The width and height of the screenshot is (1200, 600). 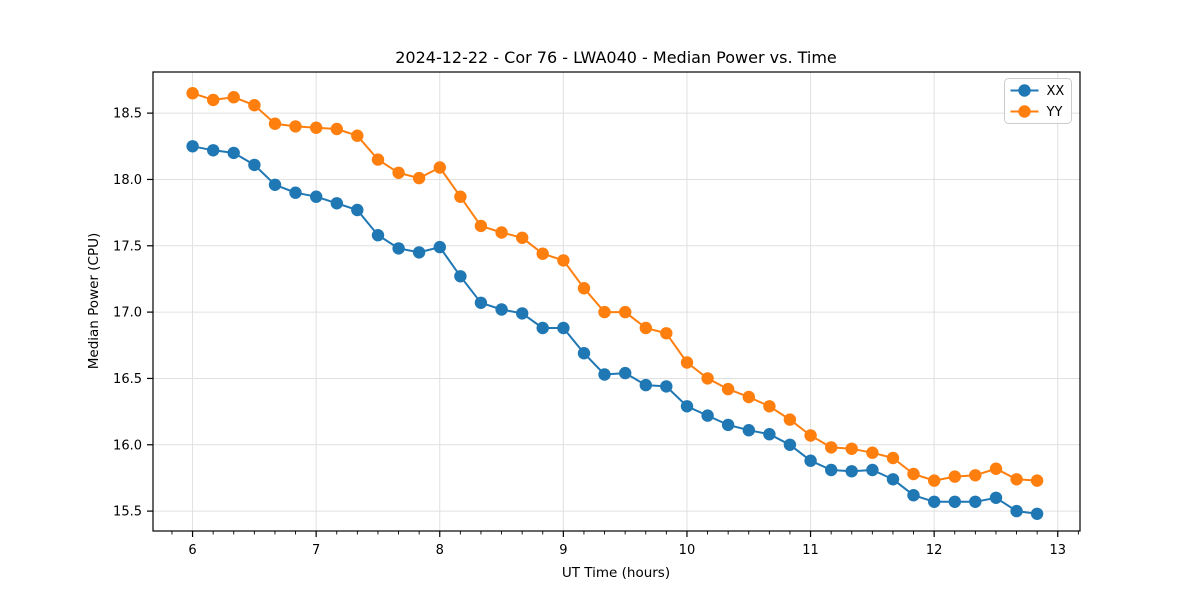 I want to click on x-tick-label: 7, so click(x=316, y=550).